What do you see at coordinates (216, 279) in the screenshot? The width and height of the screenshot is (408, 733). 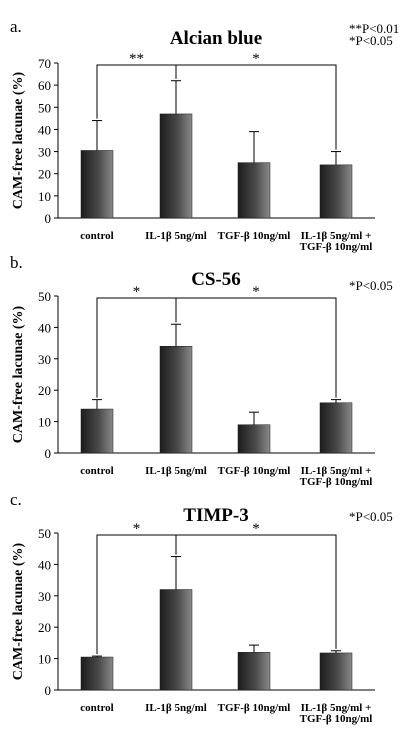 I see `chart-title: CS-56` at bounding box center [216, 279].